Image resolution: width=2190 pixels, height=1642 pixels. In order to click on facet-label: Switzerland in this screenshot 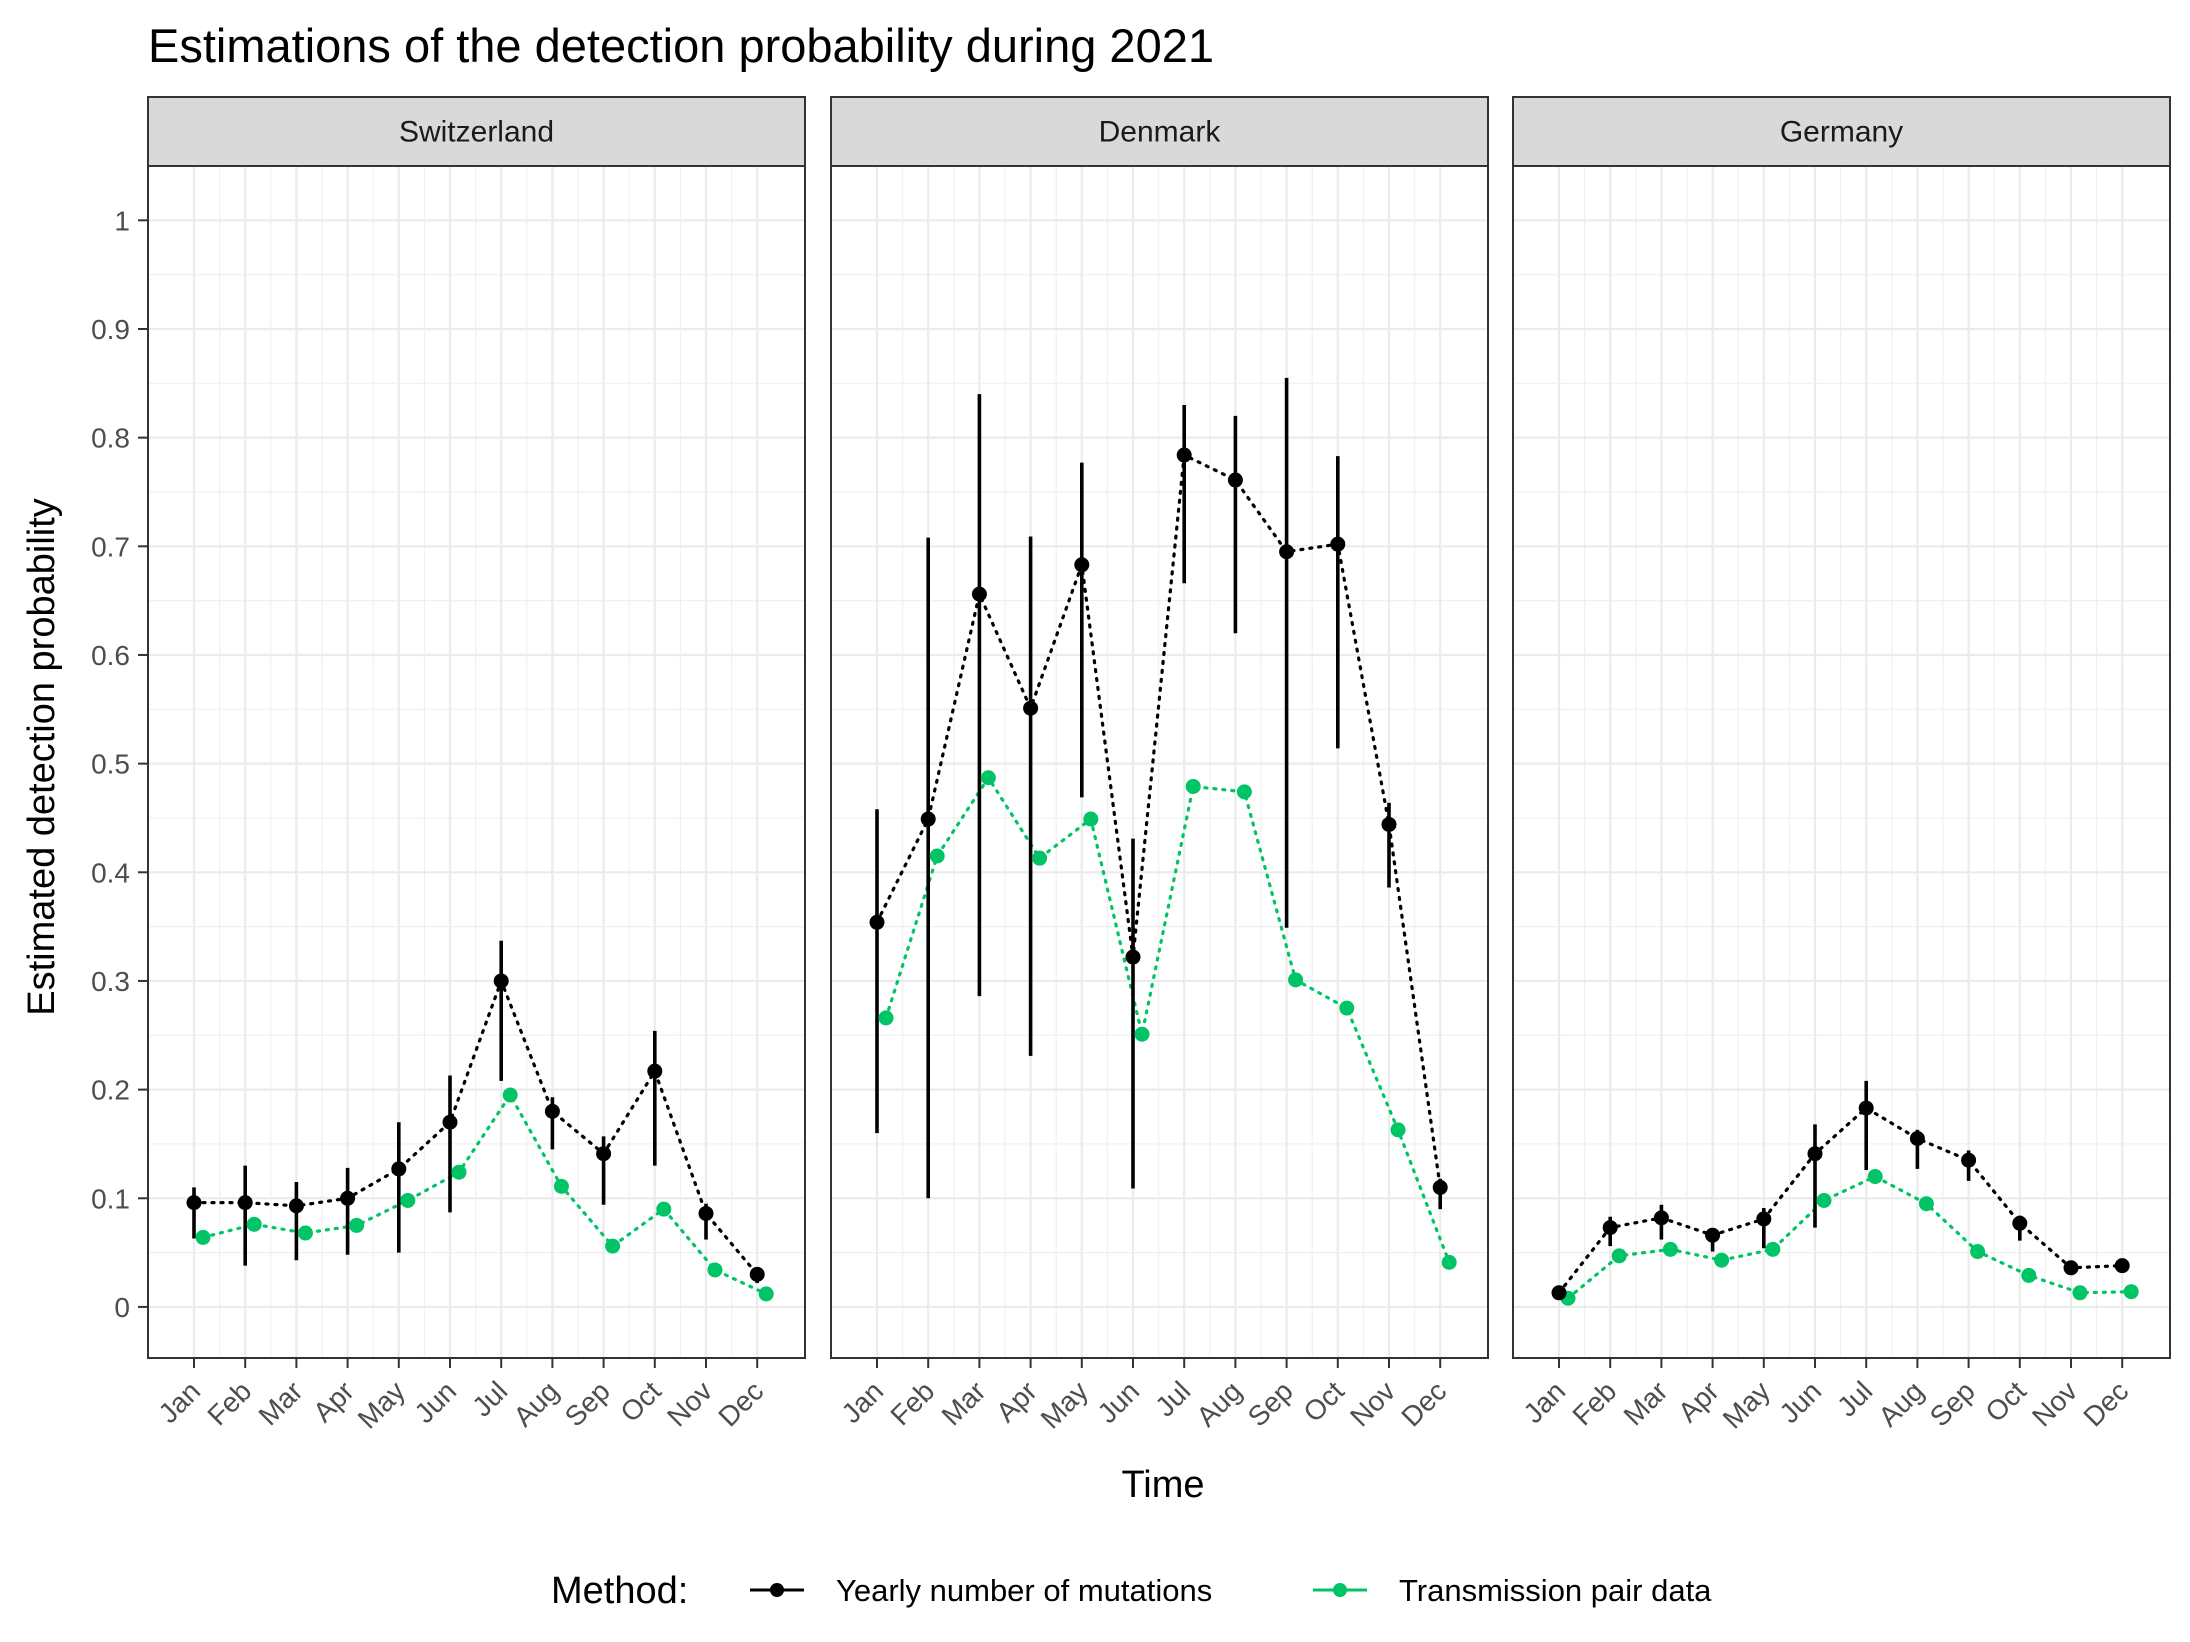, I will do `click(476, 132)`.